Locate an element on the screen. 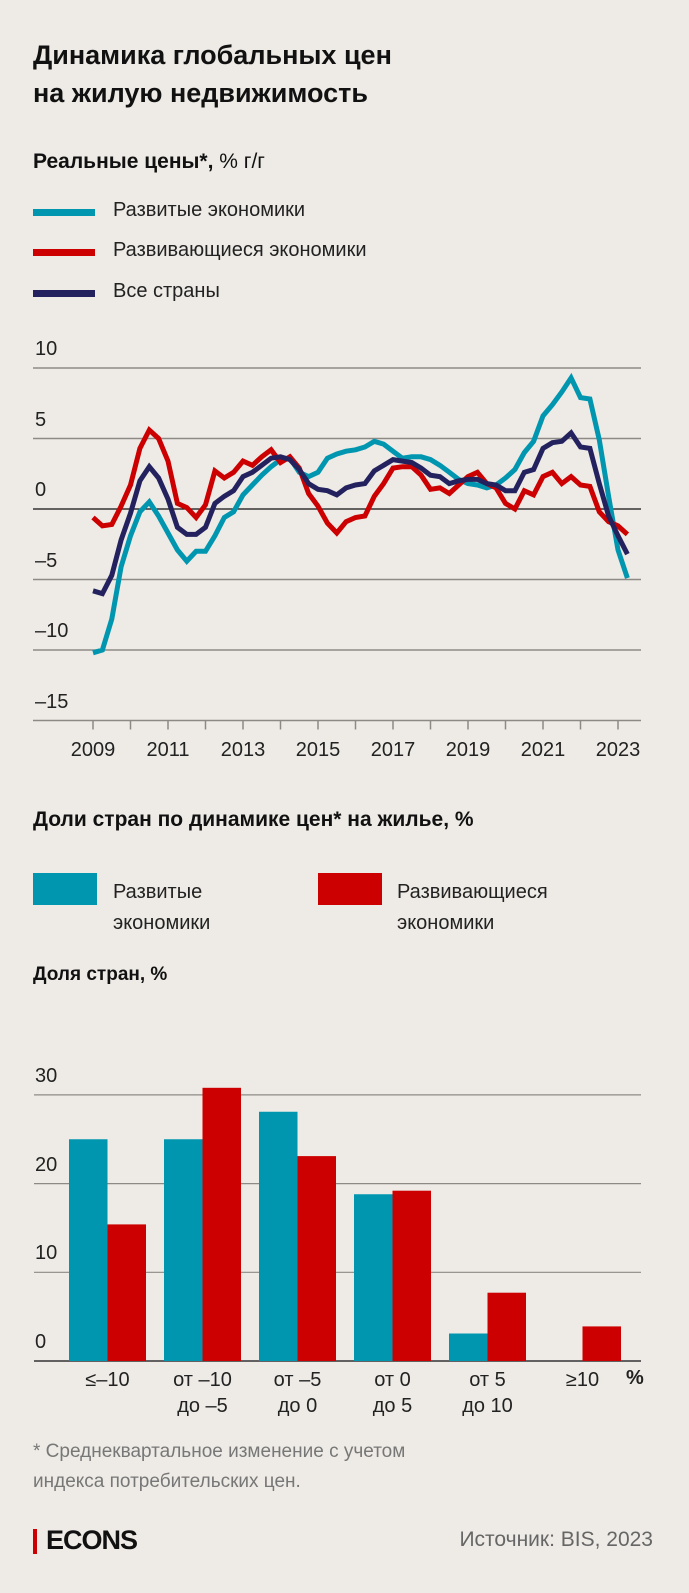 This screenshot has width=689, height=1593. x-tick-label: 2015 is located at coordinates (318, 750).